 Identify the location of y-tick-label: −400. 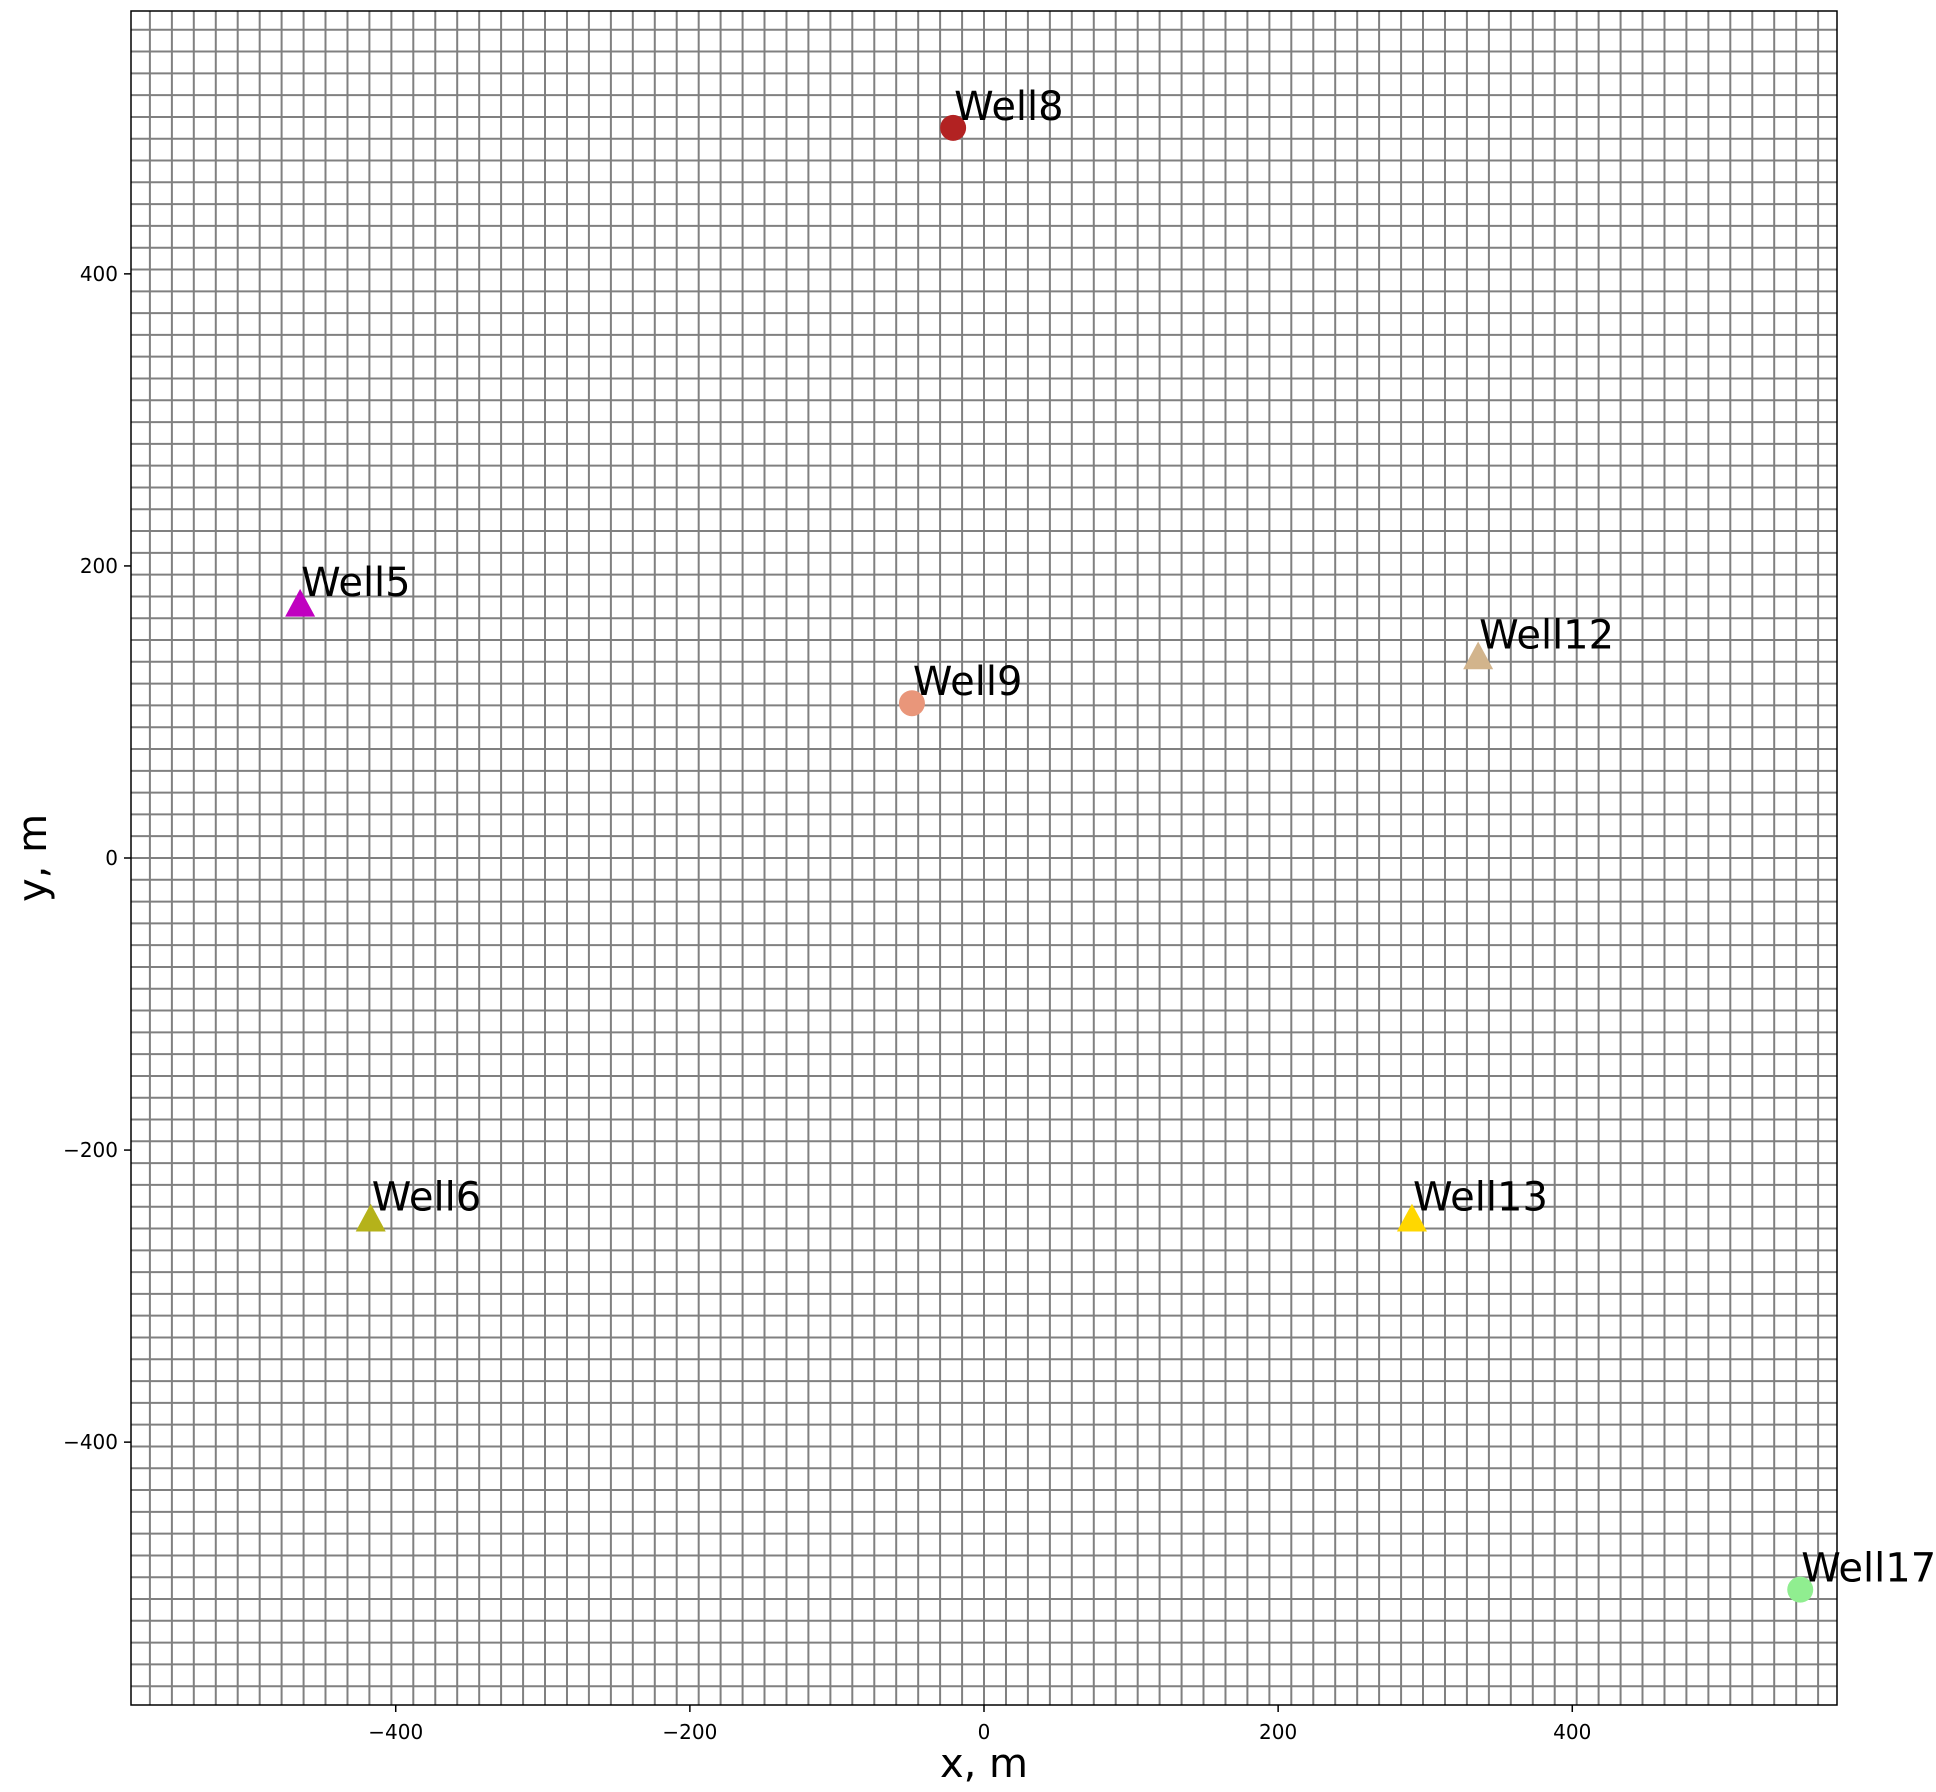
(90, 1442).